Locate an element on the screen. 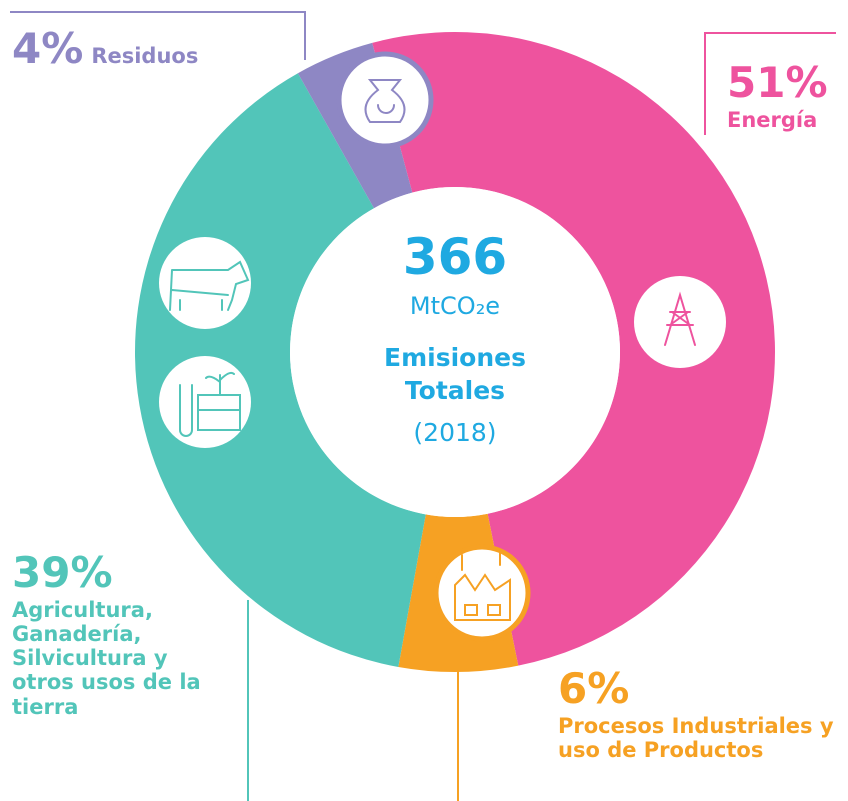  category-name: Residuos is located at coordinates (145, 56).